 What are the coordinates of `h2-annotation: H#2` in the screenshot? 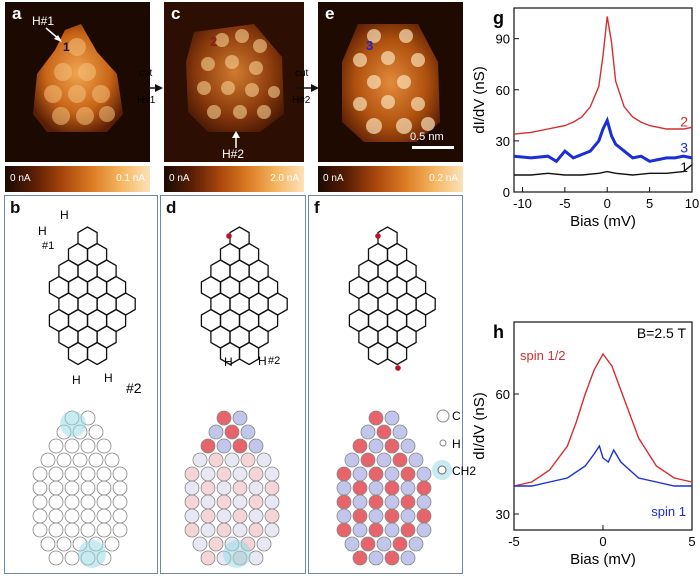 It's located at (233, 154).